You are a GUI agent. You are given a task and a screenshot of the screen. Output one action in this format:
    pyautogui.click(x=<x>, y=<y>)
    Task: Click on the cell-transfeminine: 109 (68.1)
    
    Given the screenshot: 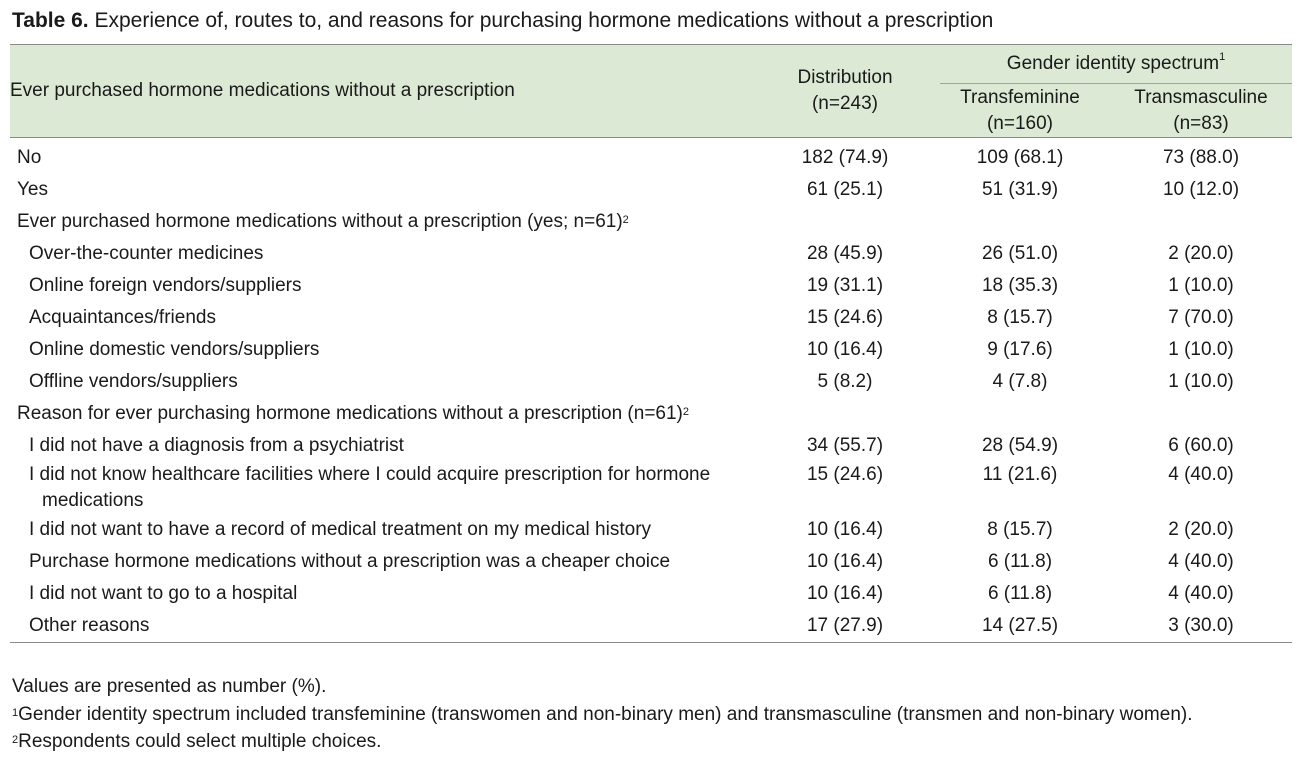 What is the action you would take?
    pyautogui.click(x=1020, y=157)
    